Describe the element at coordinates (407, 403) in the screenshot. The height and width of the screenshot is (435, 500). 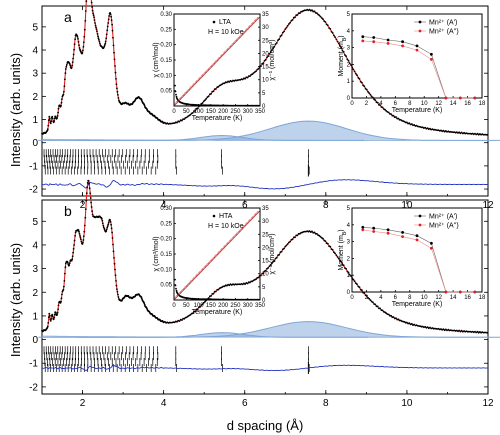
I see `x-tick-label: 10` at that location.